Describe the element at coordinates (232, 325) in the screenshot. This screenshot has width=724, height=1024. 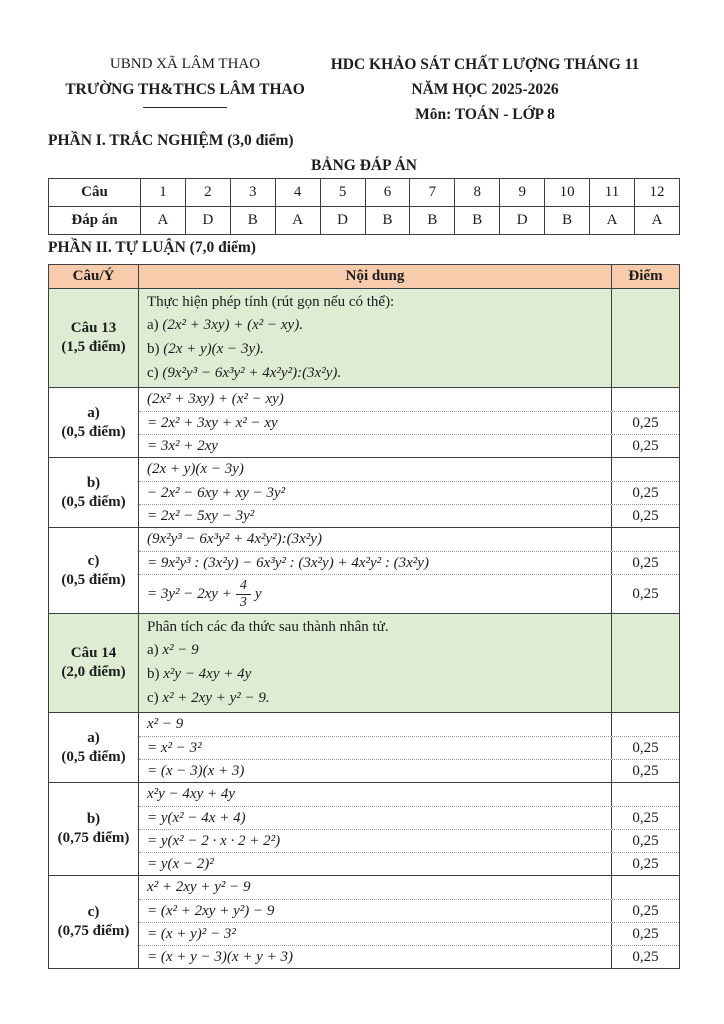
I see `math-expression: (2x² + 3xy) + (x² − xy).` at that location.